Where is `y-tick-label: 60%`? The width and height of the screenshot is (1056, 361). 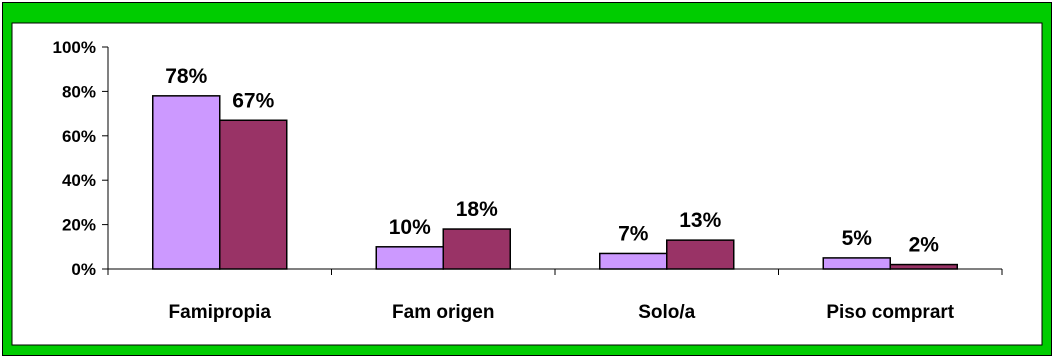 y-tick-label: 60% is located at coordinates (79, 136).